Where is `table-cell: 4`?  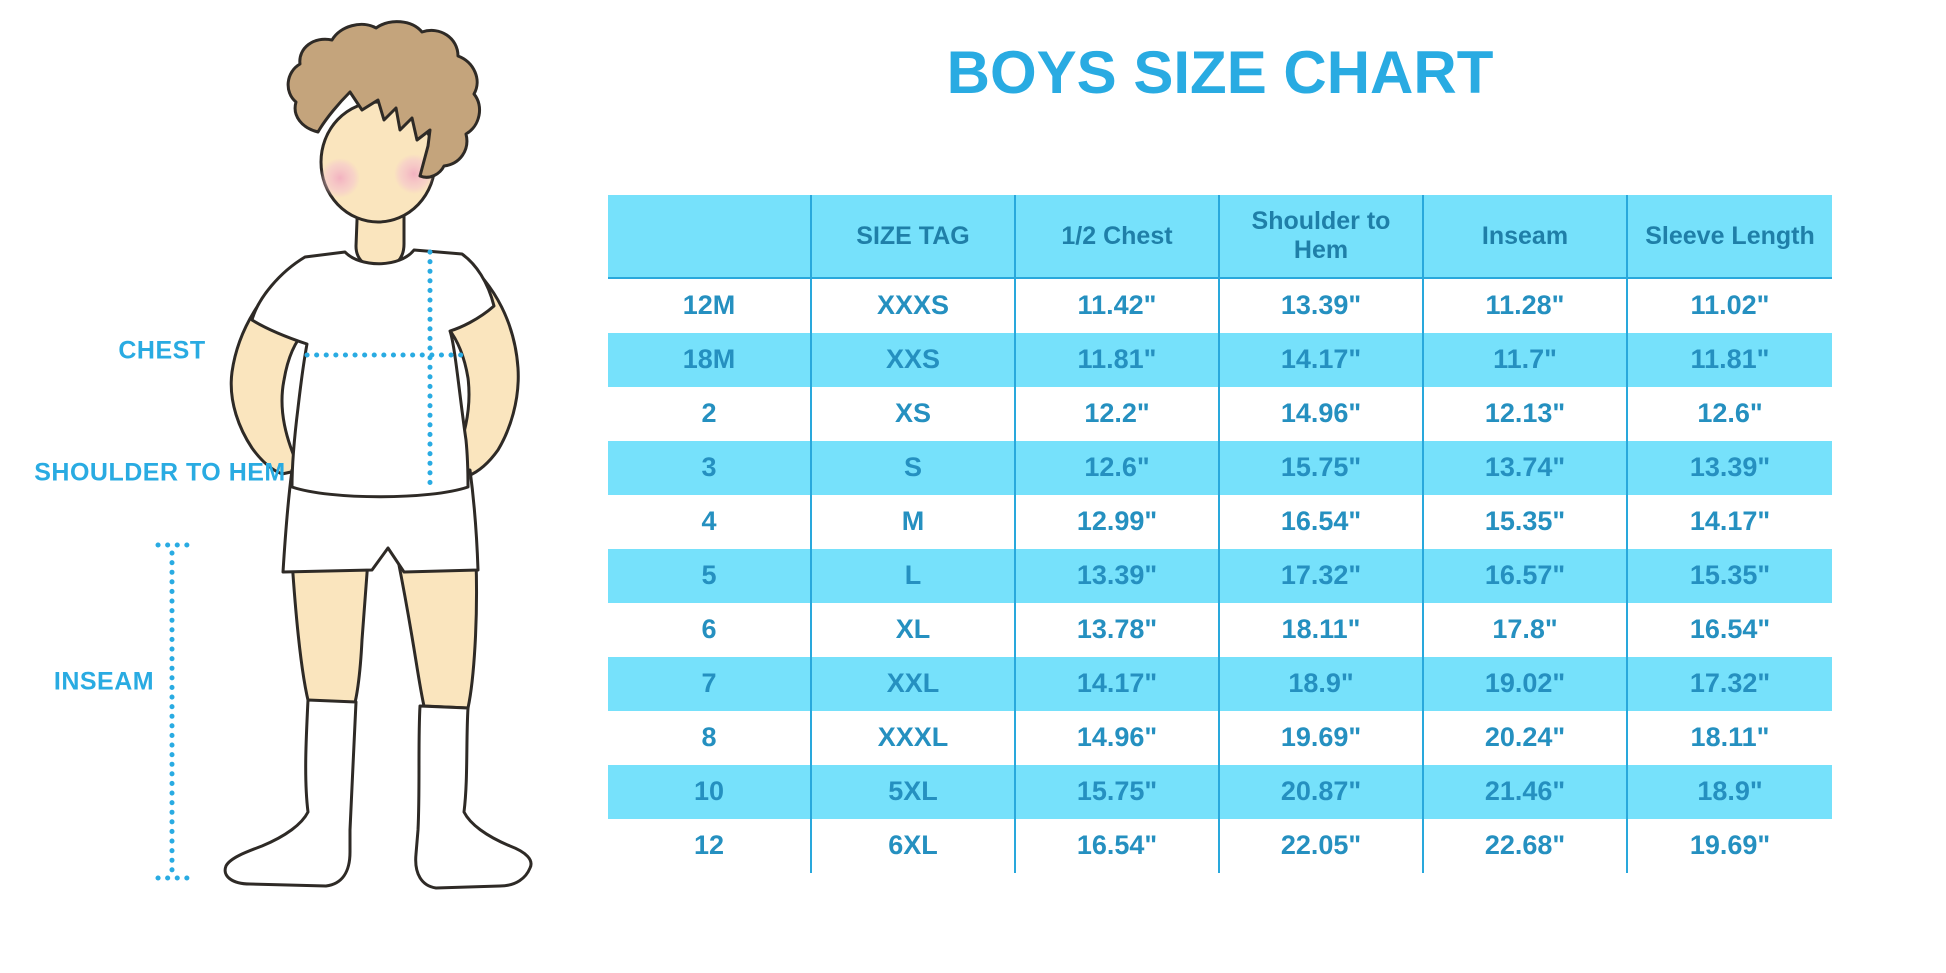 table-cell: 4 is located at coordinates (710, 522).